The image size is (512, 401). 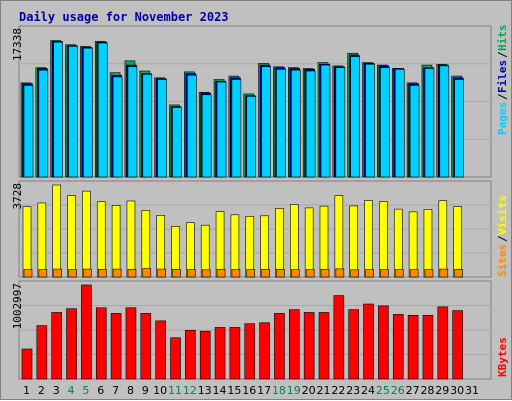 What do you see at coordinates (502, 215) in the screenshot?
I see `legend-visits: Visits` at bounding box center [502, 215].